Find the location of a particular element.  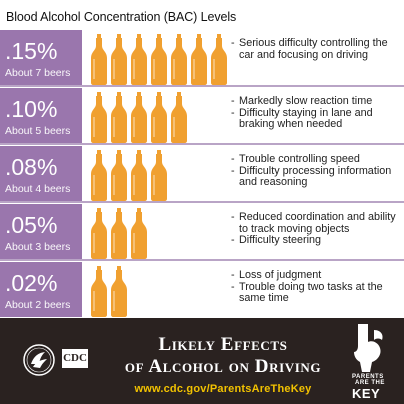

beer-count: About 5 beers is located at coordinates (38, 131).